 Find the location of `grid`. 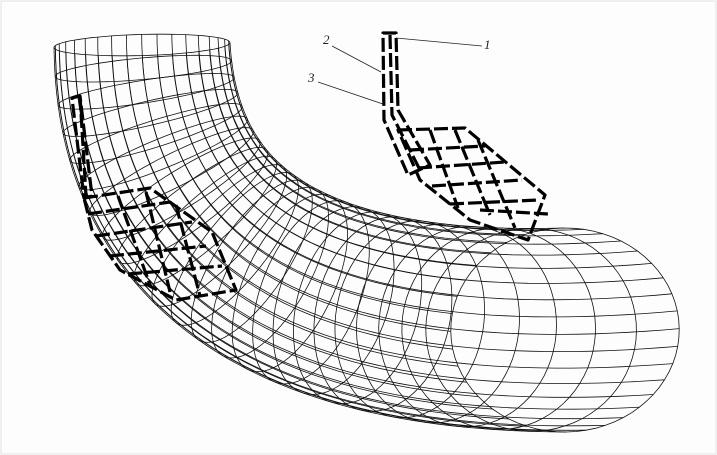

grid is located at coordinates (471, 184).